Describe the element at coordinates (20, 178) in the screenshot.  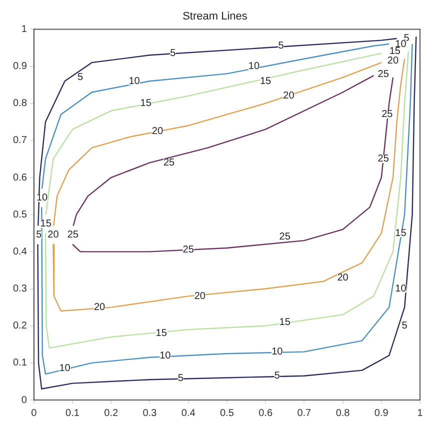
I see `y-tick-label: 0.6` at that location.